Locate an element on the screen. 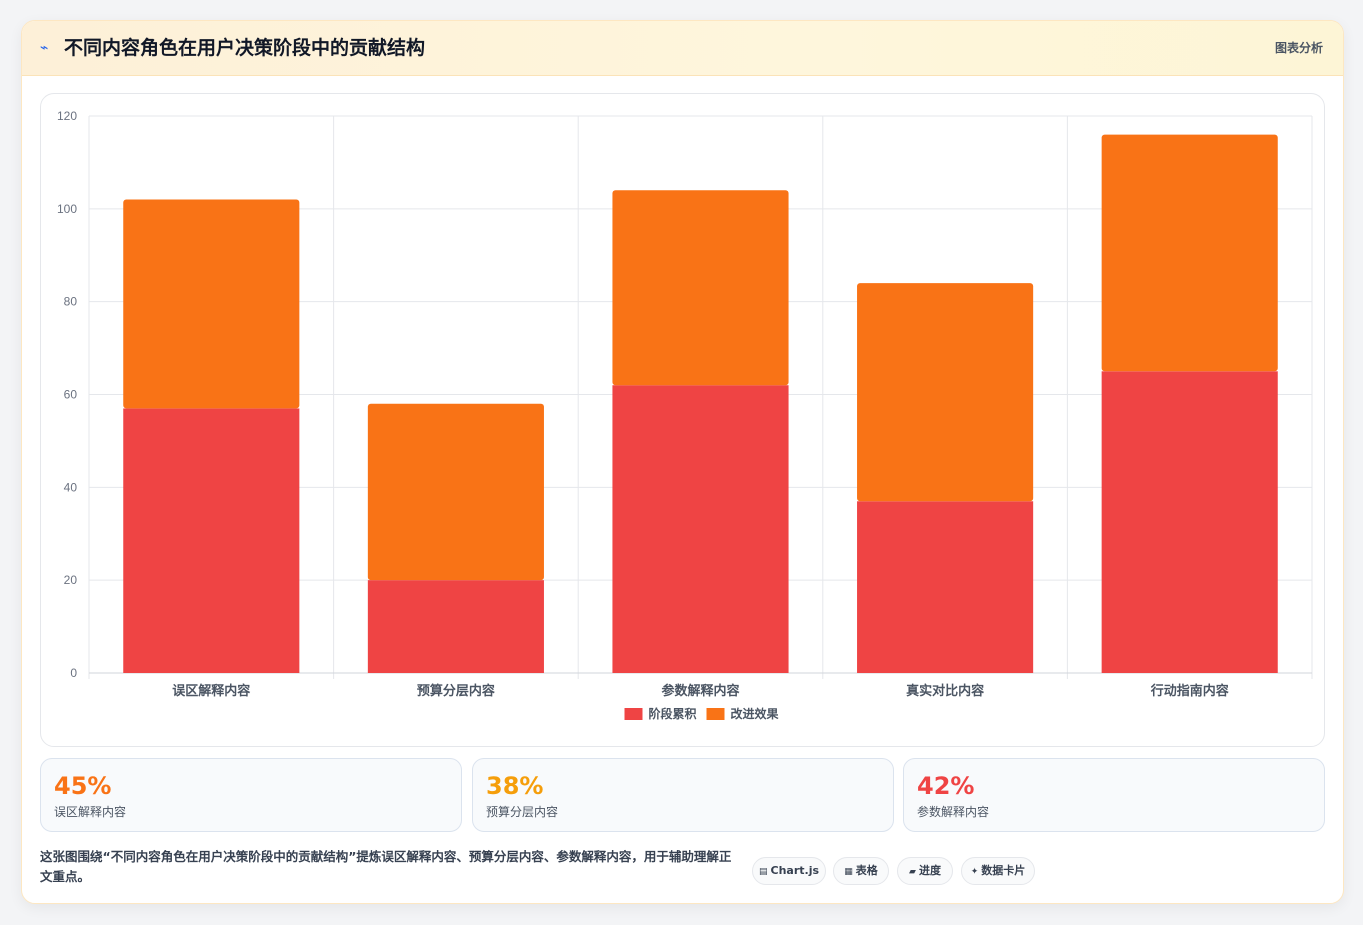  y-tick-label: 0 is located at coordinates (73, 673).